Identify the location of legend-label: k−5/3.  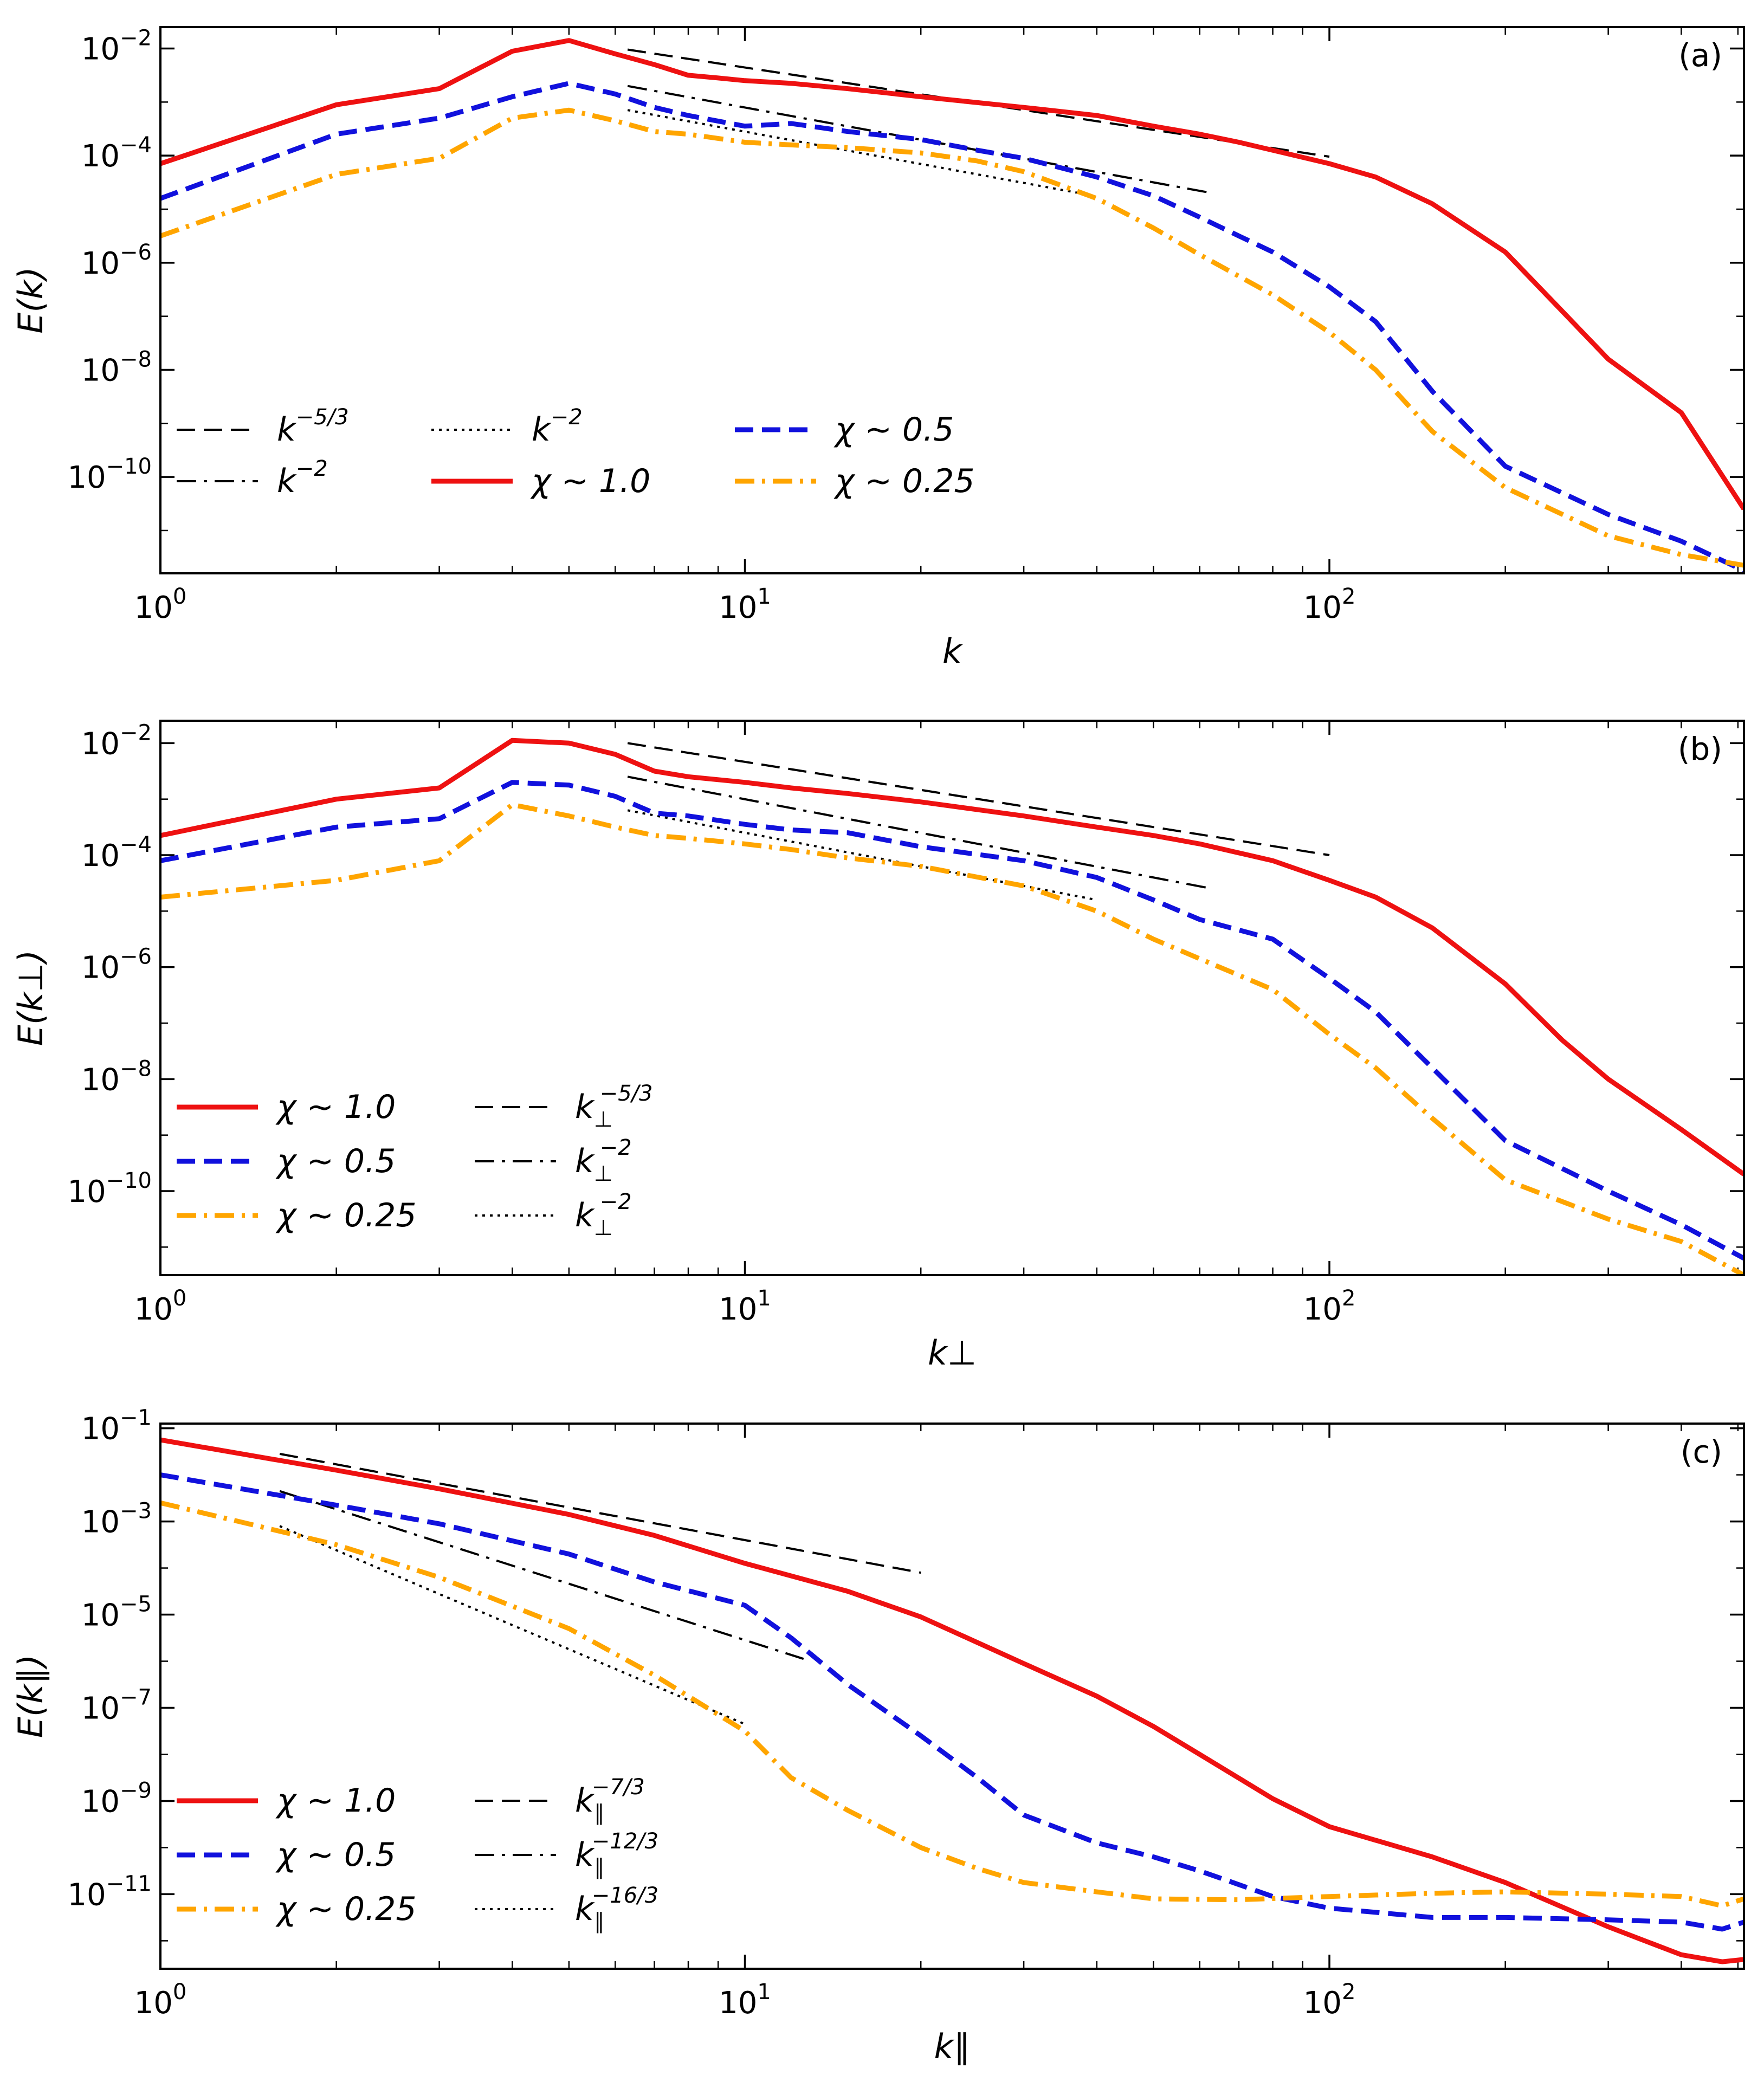
(313, 427).